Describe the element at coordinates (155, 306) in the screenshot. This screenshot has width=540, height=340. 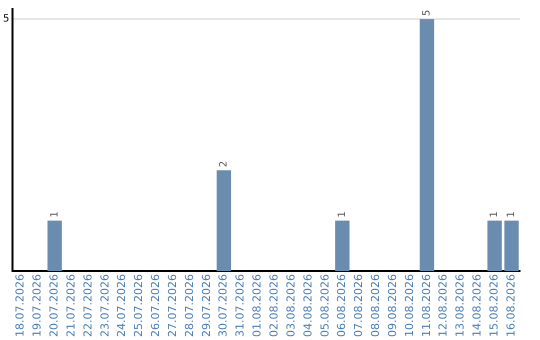
I see `x-tick-label: 26.07.2026` at that location.